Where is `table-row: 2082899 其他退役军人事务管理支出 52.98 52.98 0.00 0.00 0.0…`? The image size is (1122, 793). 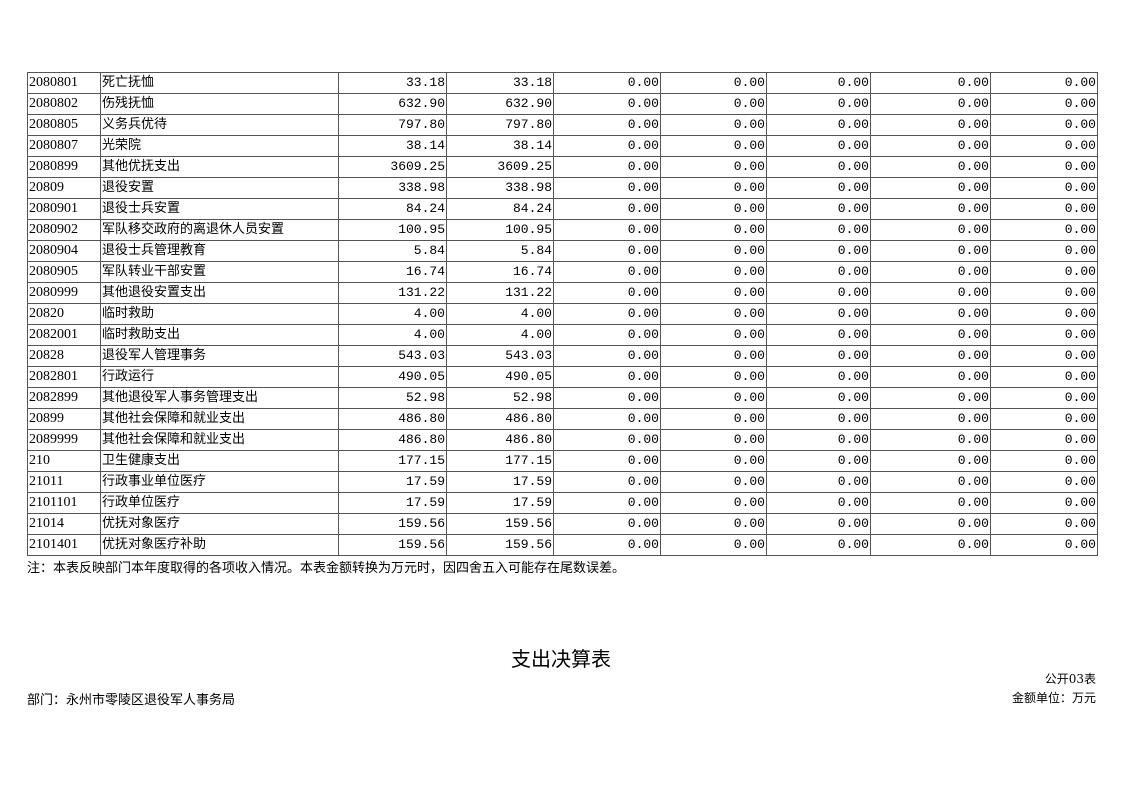 table-row: 2082899 其他退役军人事务管理支出 52.98 52.98 0.00 0.00 0.0… is located at coordinates (562, 398).